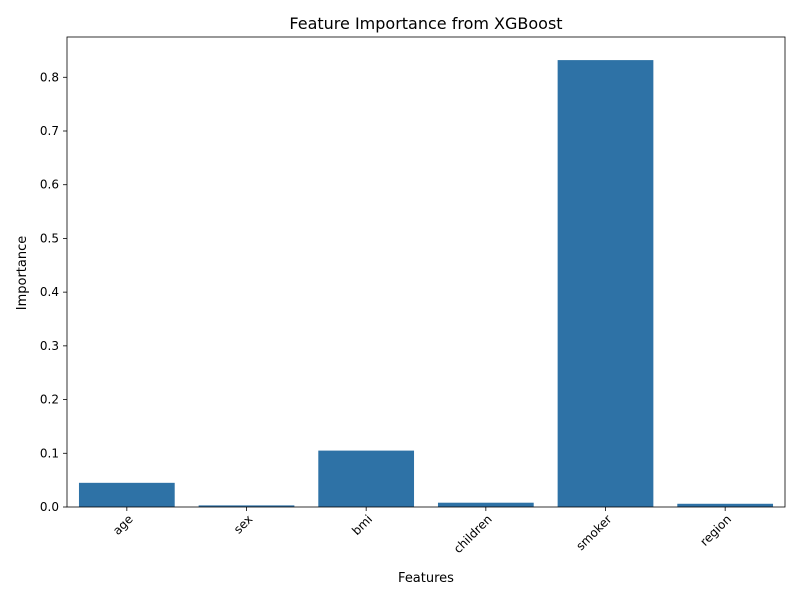 The image size is (800, 600). I want to click on y-tick-label: 0.7, so click(49, 131).